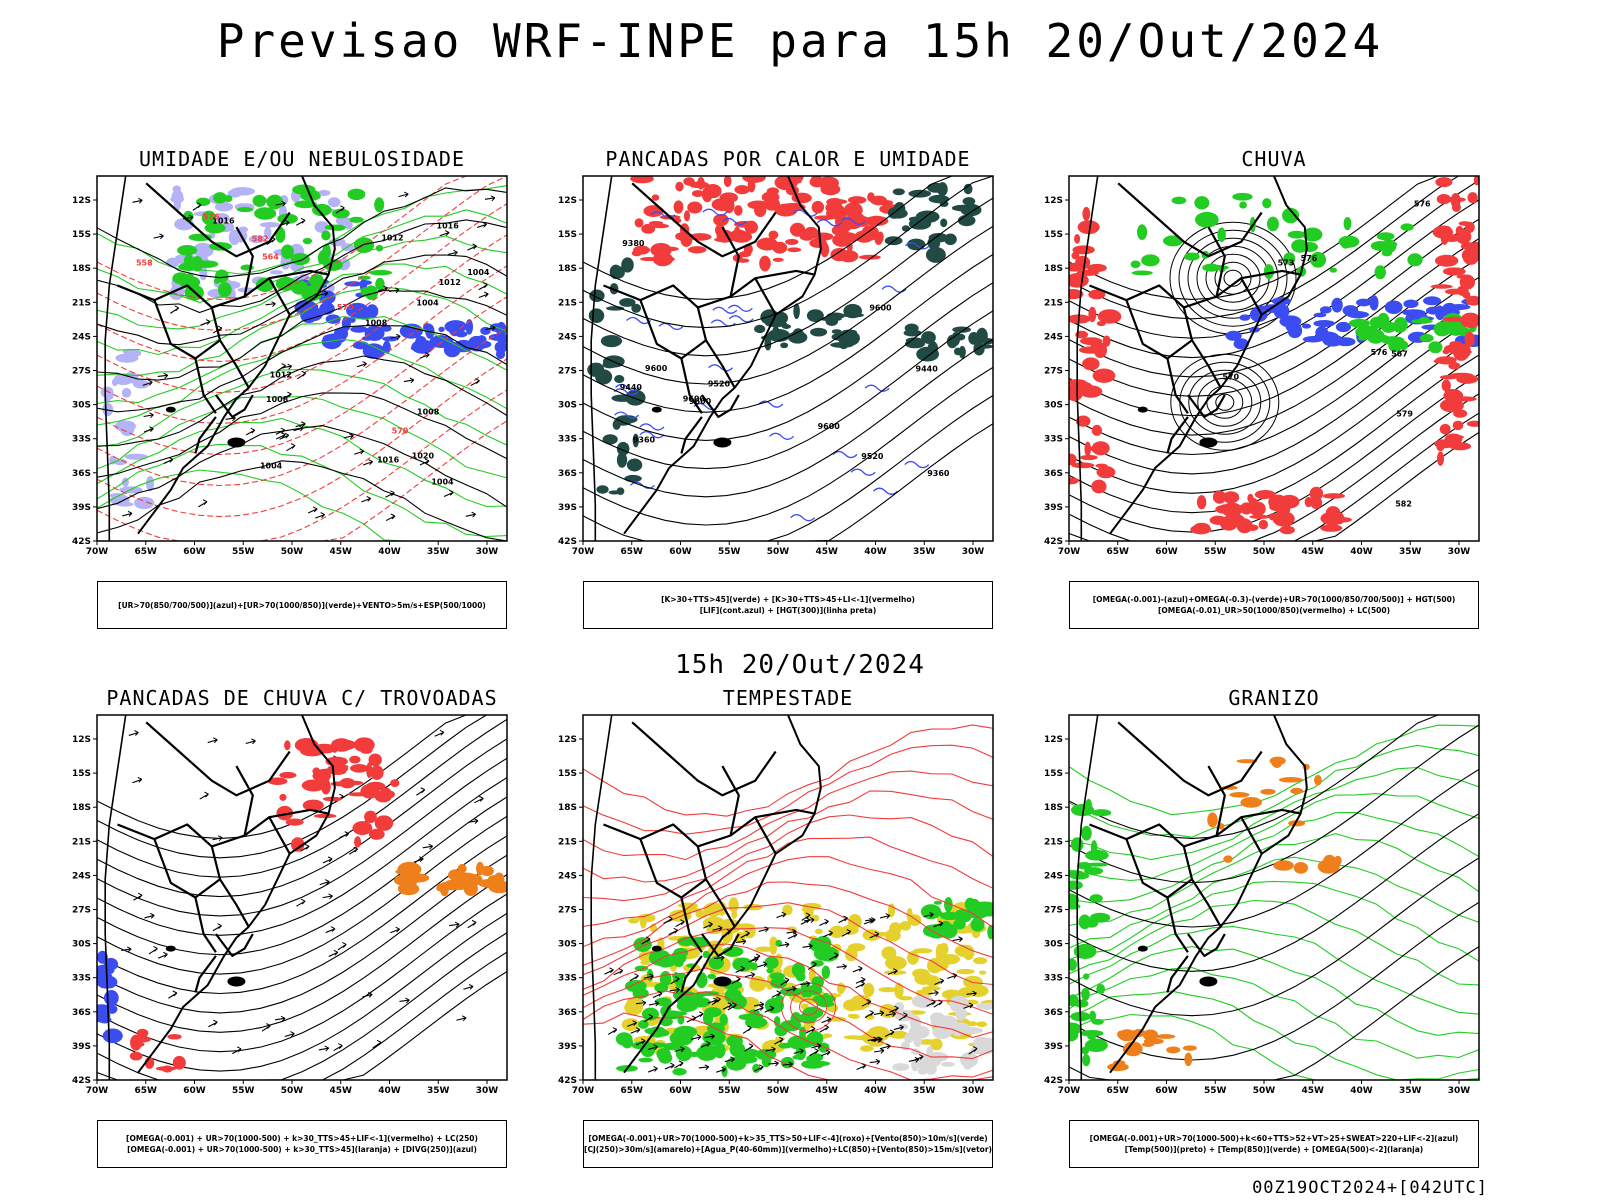  What do you see at coordinates (1233, 278) in the screenshot?
I see `contour-ring` at bounding box center [1233, 278].